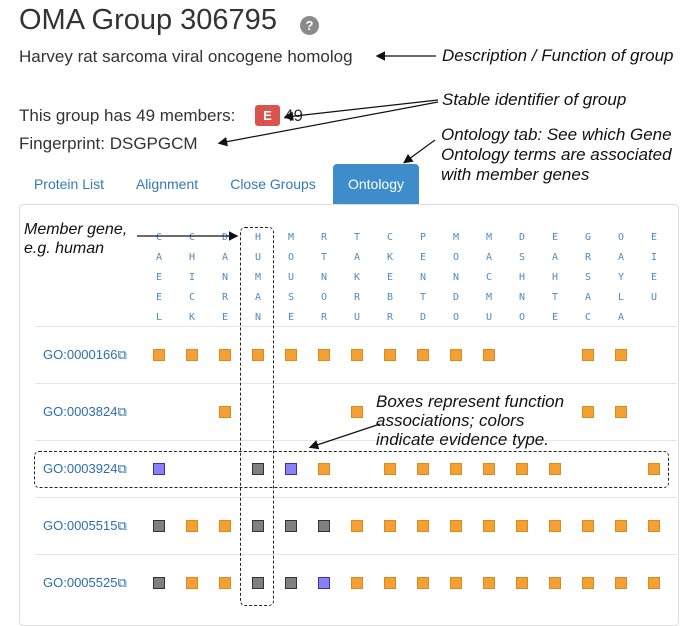 The height and width of the screenshot is (626, 697). I want to click on species-letter: R, so click(357, 297).